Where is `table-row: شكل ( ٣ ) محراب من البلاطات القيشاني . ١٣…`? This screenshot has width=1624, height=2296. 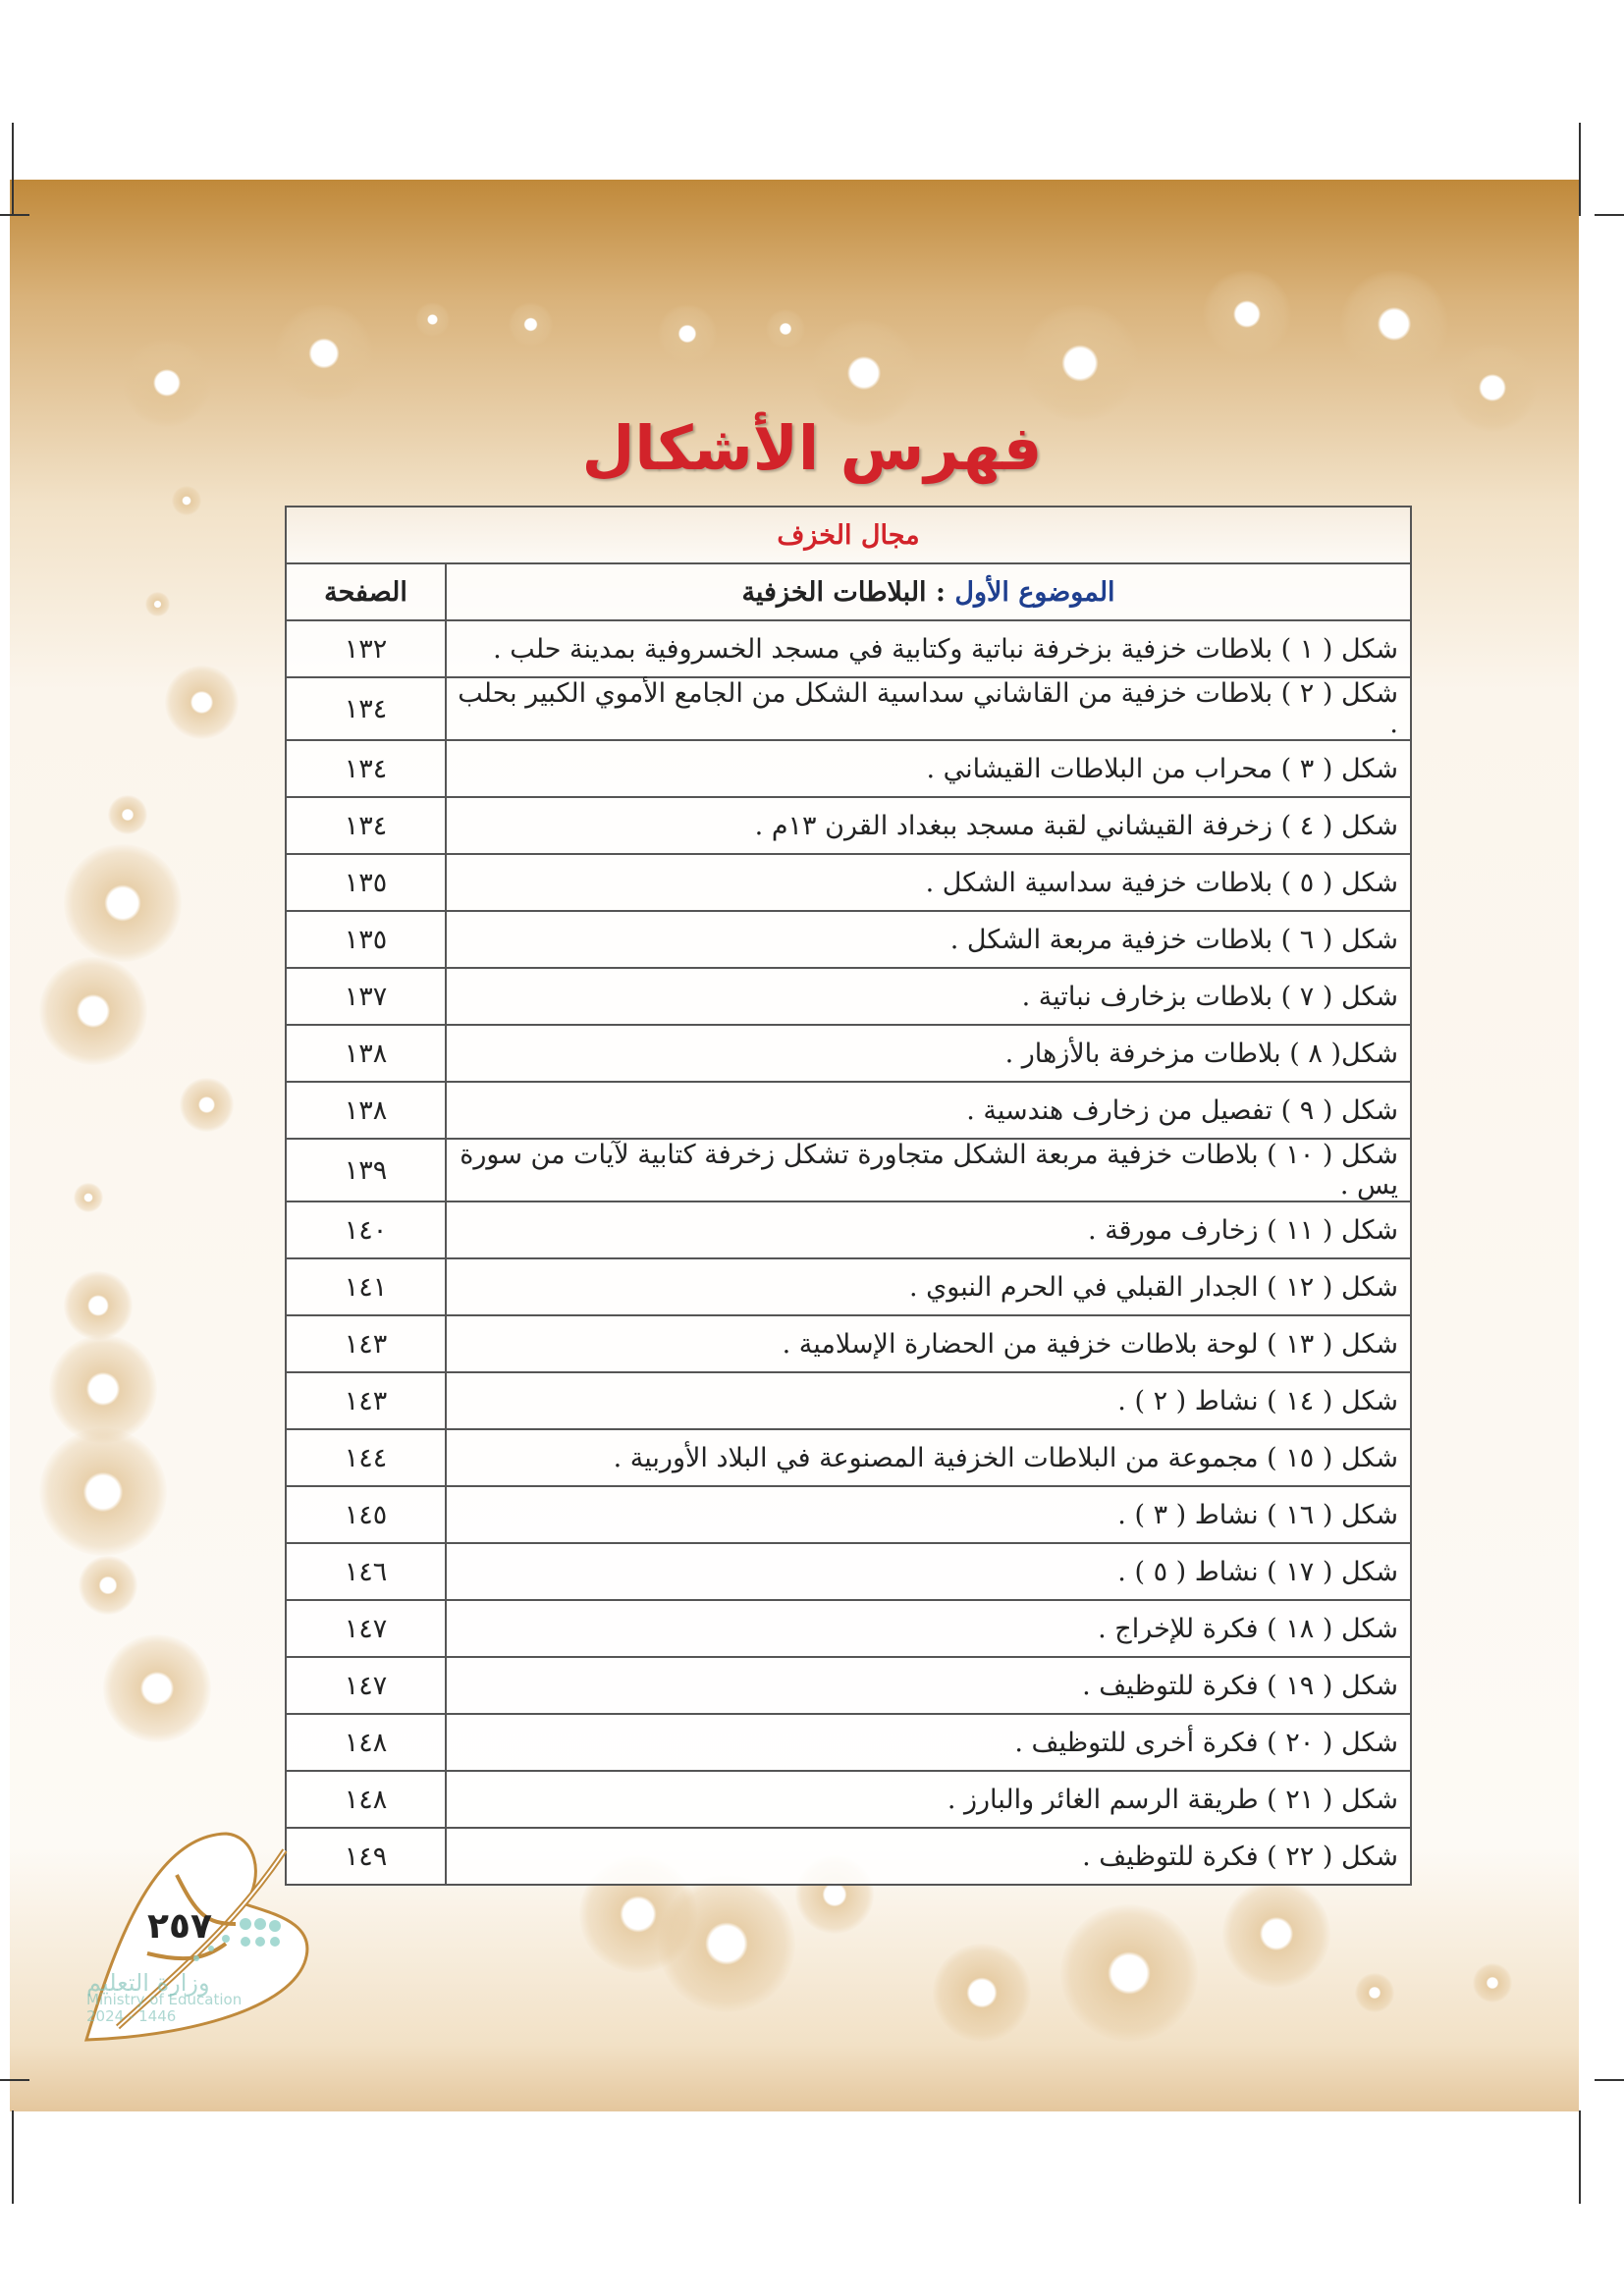 table-row: شكل ( ٣ ) محراب من البلاطات القيشاني . ١٣… is located at coordinates (848, 768).